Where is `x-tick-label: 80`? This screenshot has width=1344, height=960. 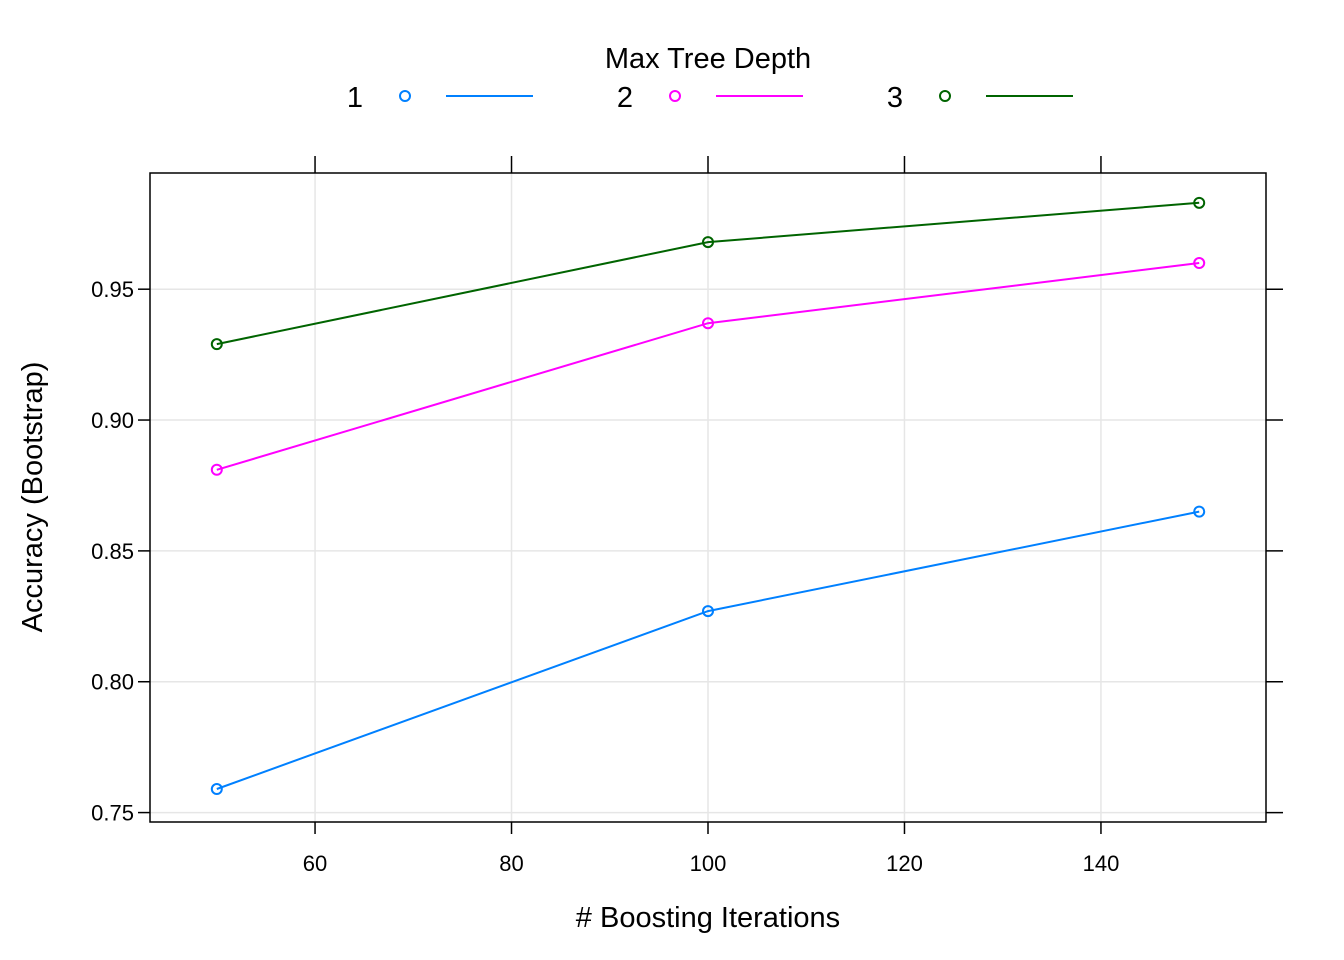
x-tick-label: 80 is located at coordinates (511, 863).